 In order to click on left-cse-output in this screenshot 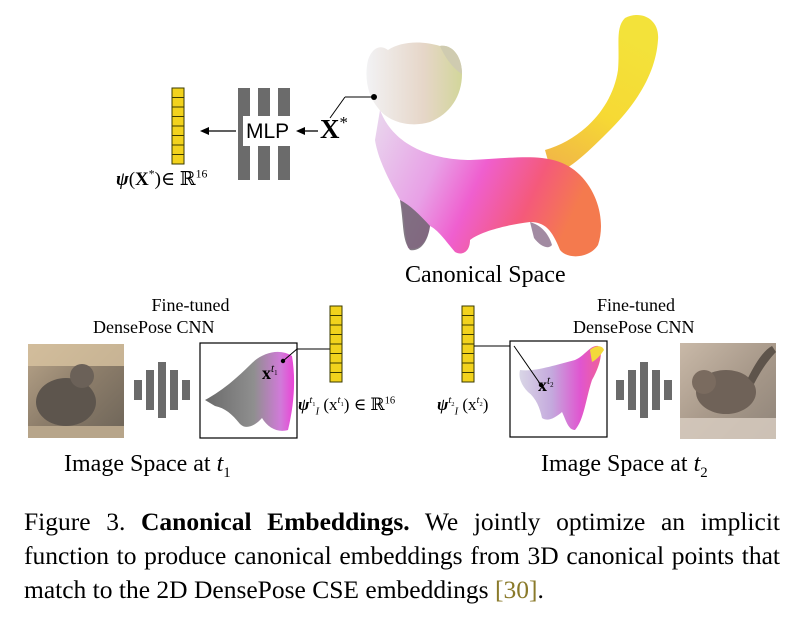, I will do `click(264, 390)`.